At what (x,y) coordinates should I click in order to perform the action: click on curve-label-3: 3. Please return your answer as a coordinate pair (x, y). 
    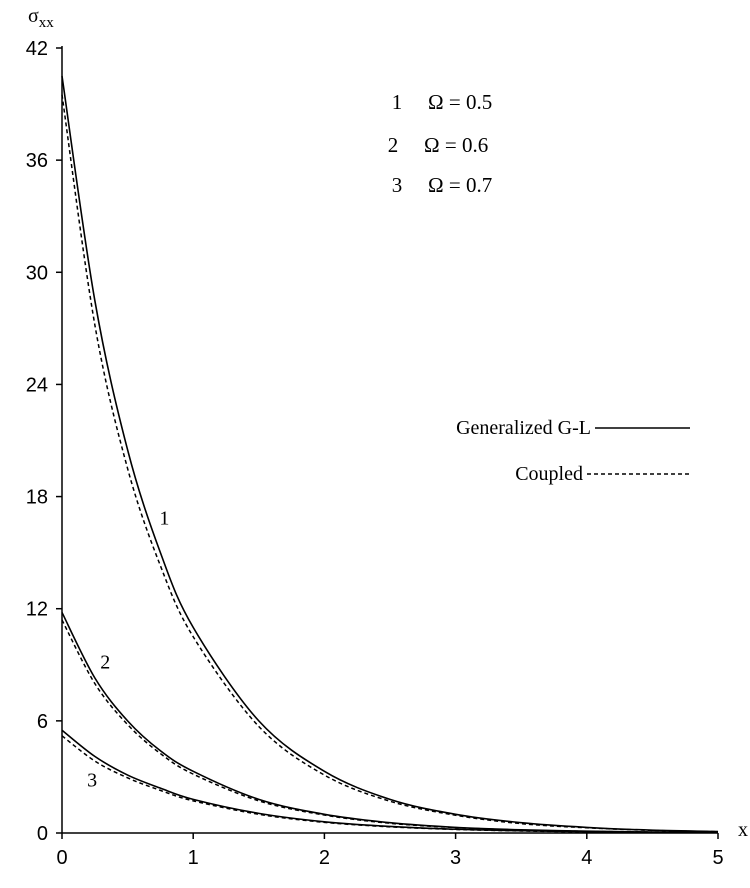
    Looking at the image, I should click on (92, 780).